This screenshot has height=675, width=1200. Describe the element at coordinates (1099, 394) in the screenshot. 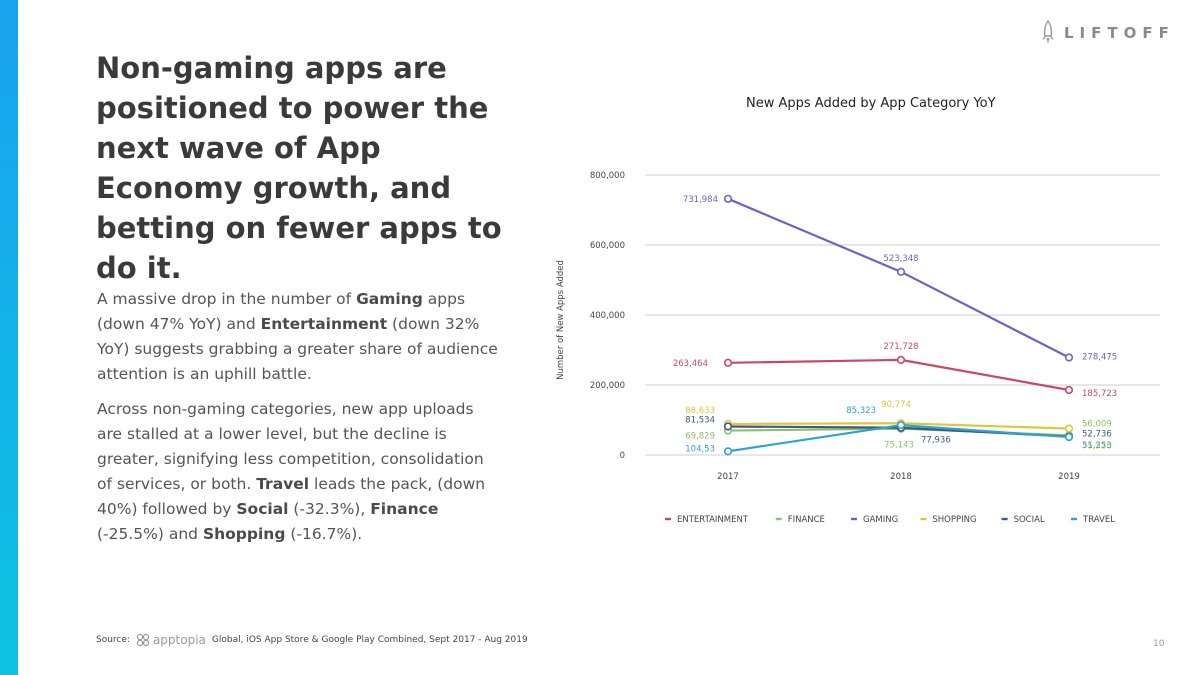

I see `data-label-entertainment: 185,723` at that location.